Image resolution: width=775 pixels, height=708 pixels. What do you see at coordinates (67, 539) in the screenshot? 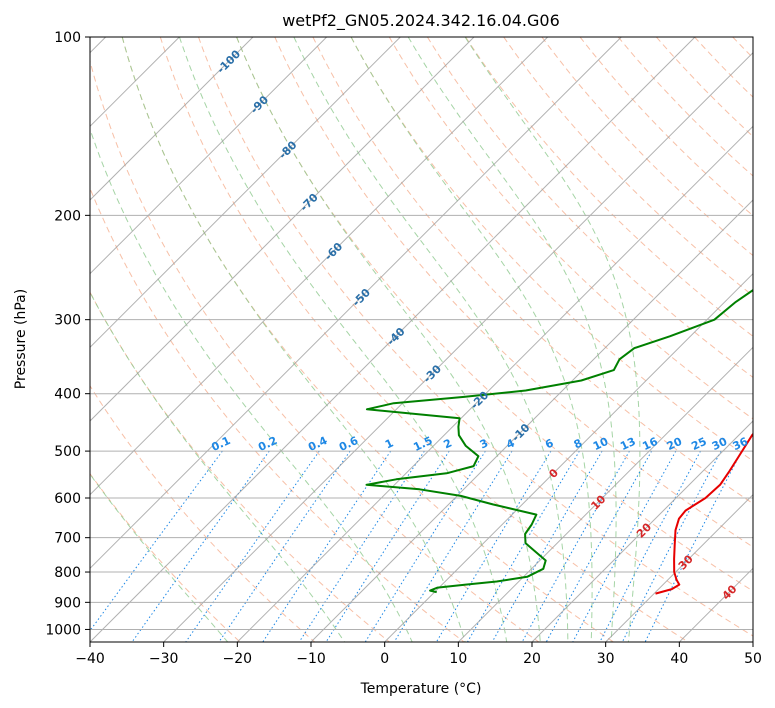
I see `y-tick-label: 700` at bounding box center [67, 539].